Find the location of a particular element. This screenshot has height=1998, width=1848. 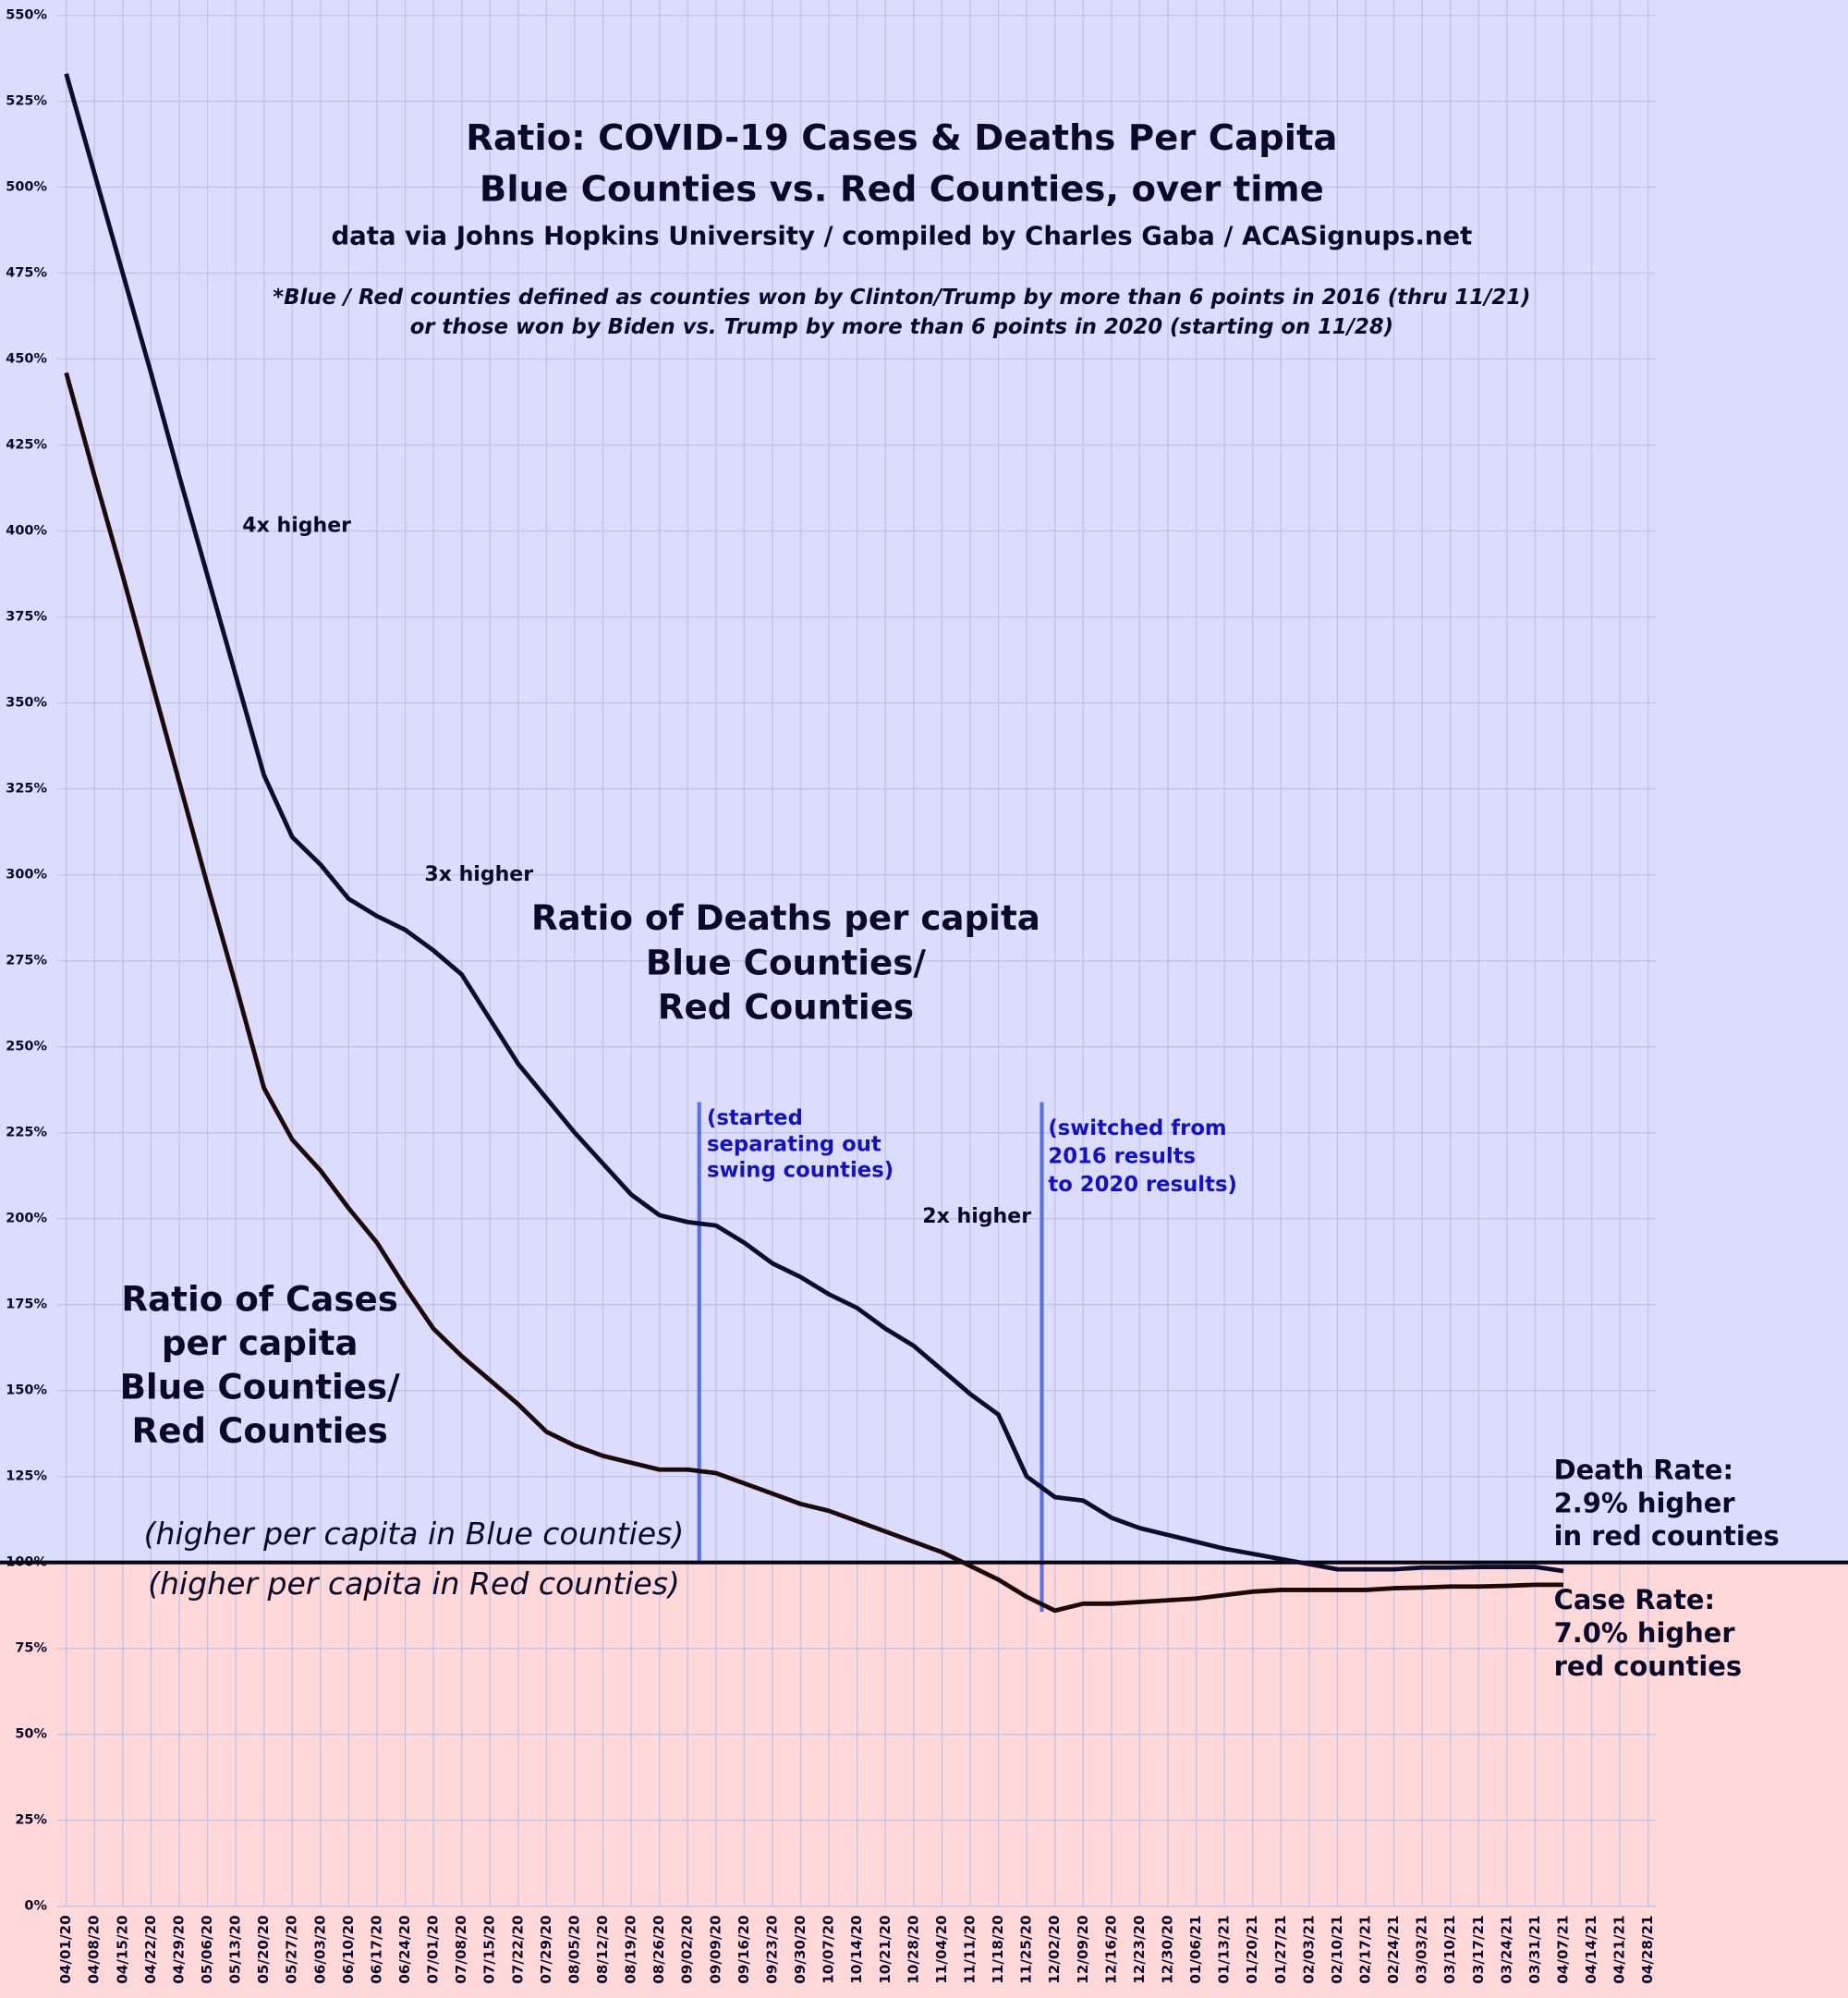

x-tick-label: 09/09/20 is located at coordinates (715, 1949).